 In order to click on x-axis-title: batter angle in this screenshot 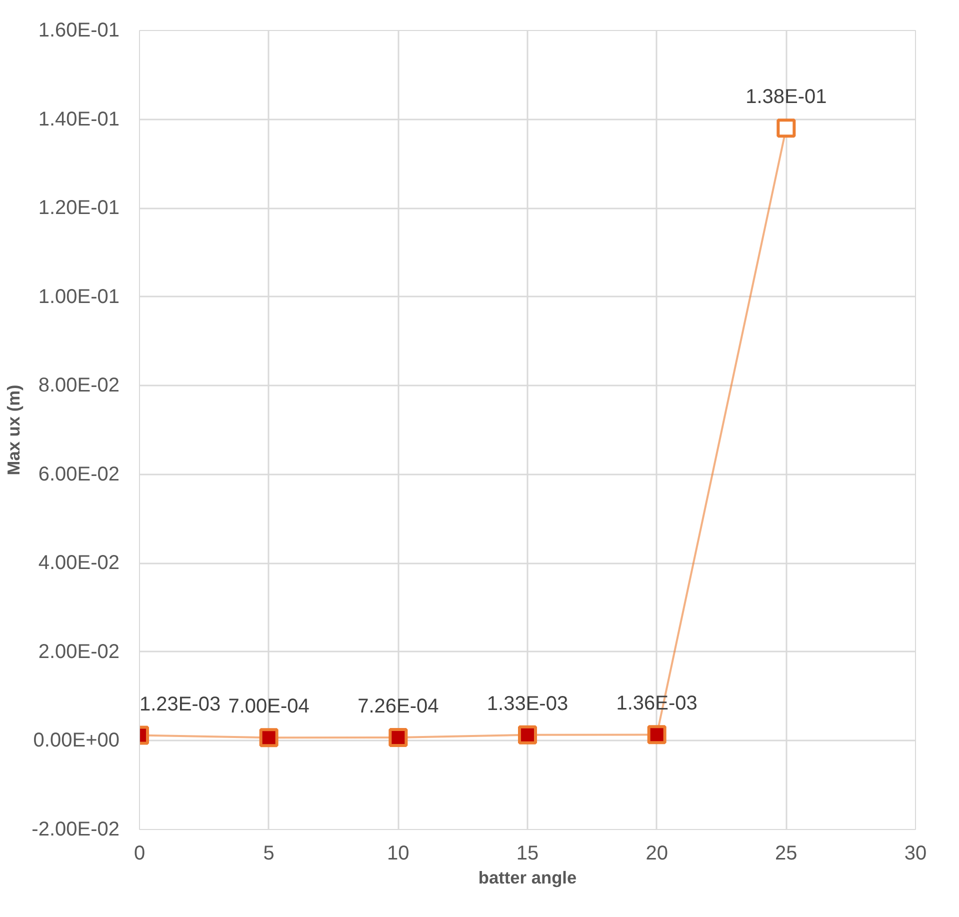, I will do `click(527, 878)`.